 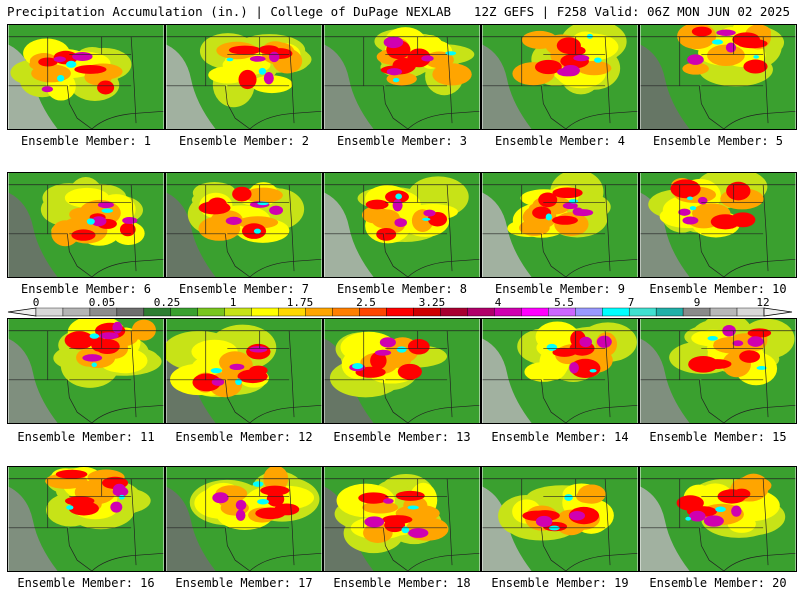 I want to click on ensemble-member-label: Ensemble Member: 7, so click(x=244, y=289).